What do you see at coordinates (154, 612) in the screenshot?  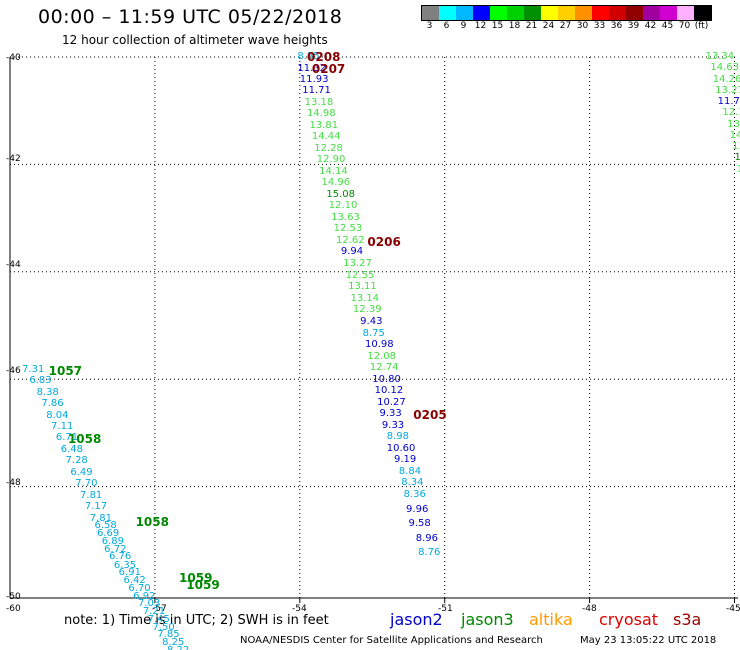 I see `wave-height-value: 7.21` at bounding box center [154, 612].